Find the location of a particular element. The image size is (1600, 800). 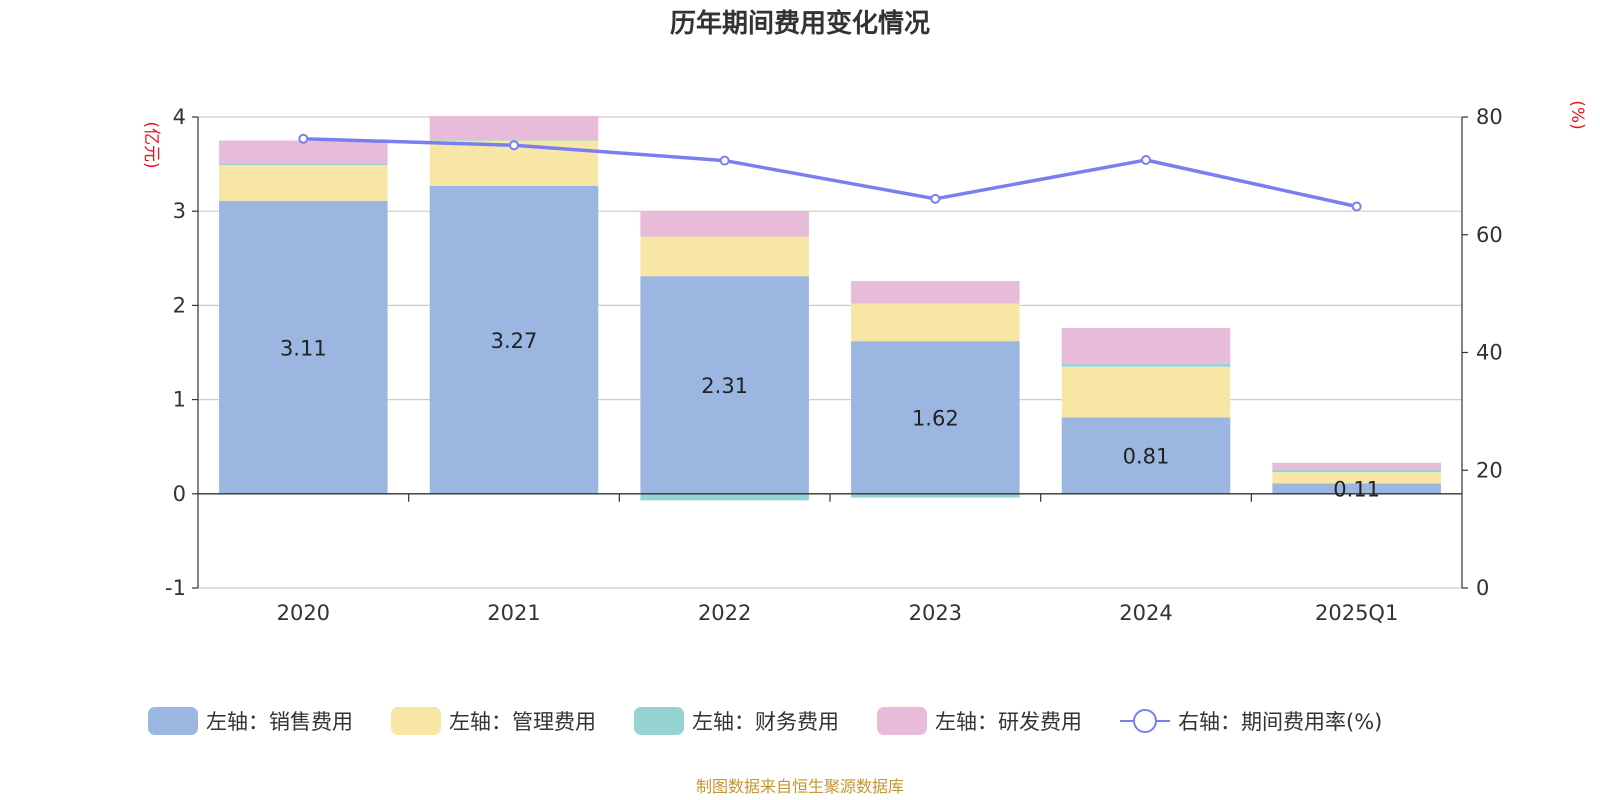

bar-data-label: 3.11 is located at coordinates (303, 348).